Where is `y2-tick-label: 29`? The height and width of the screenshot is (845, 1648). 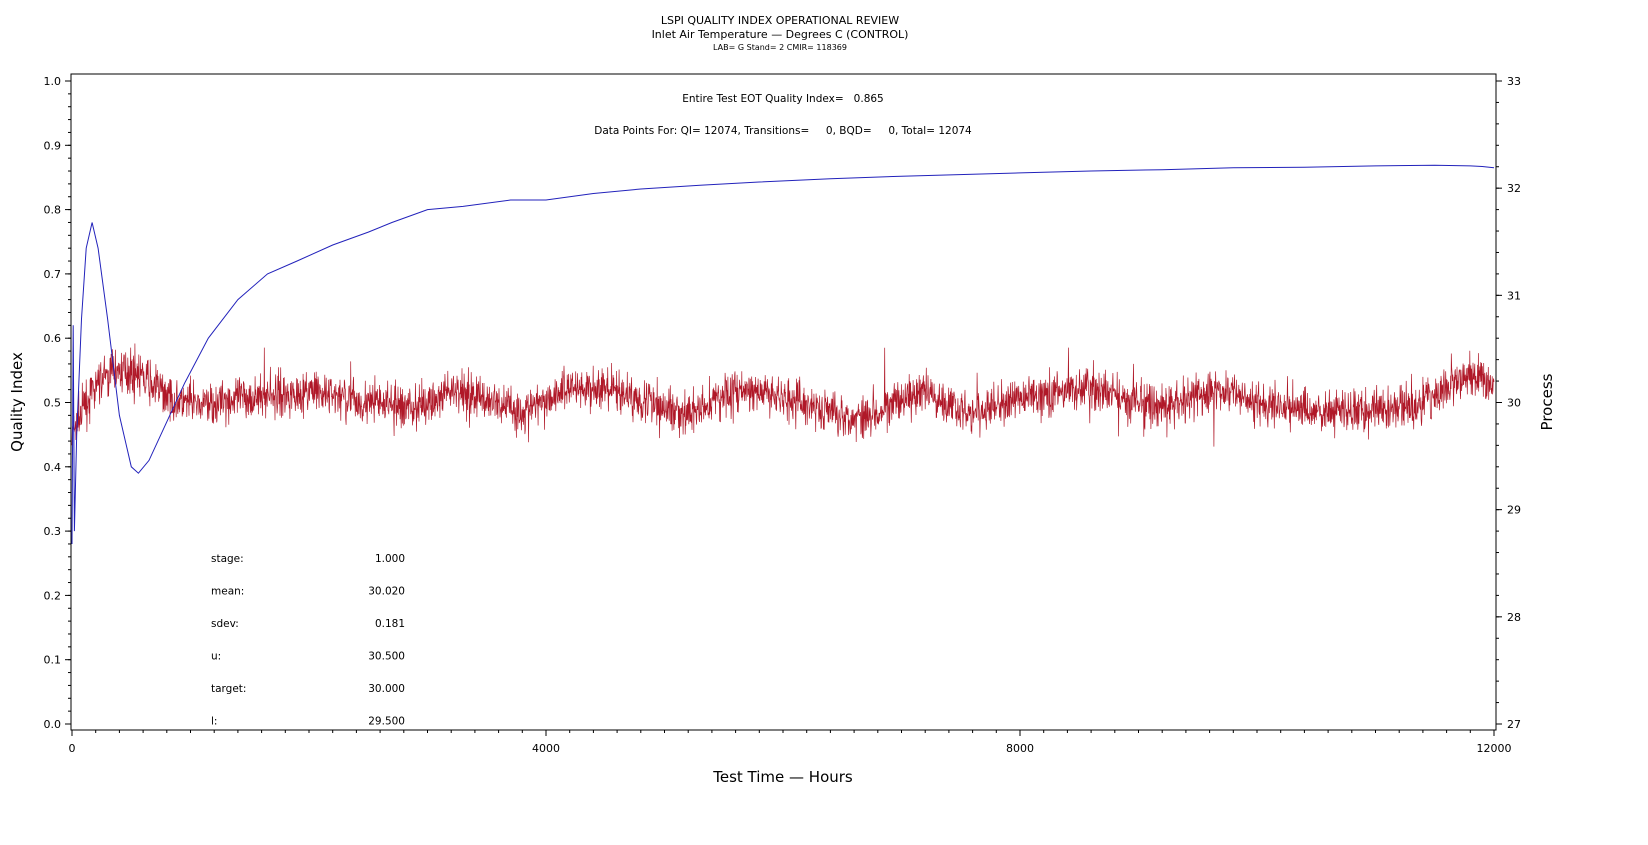
y2-tick-label: 29 is located at coordinates (1514, 510).